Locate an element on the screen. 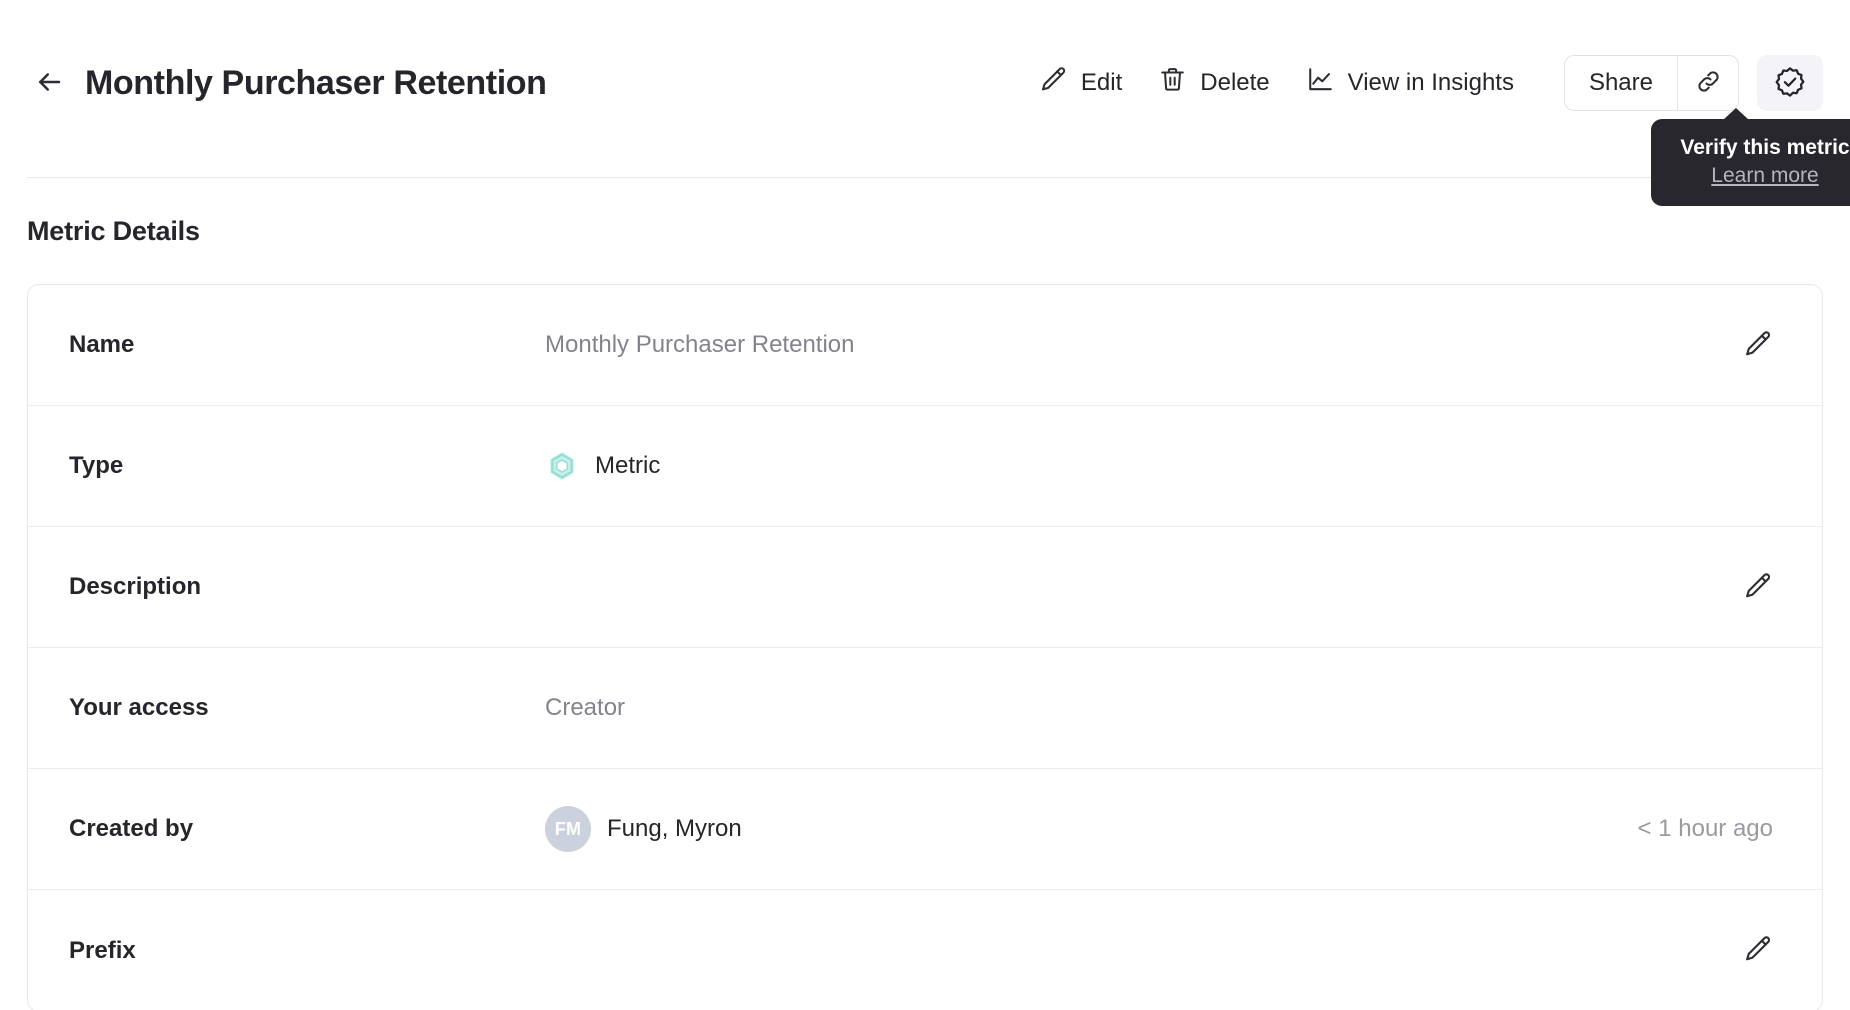  created-by-value: Fung, Myron is located at coordinates (674, 828).